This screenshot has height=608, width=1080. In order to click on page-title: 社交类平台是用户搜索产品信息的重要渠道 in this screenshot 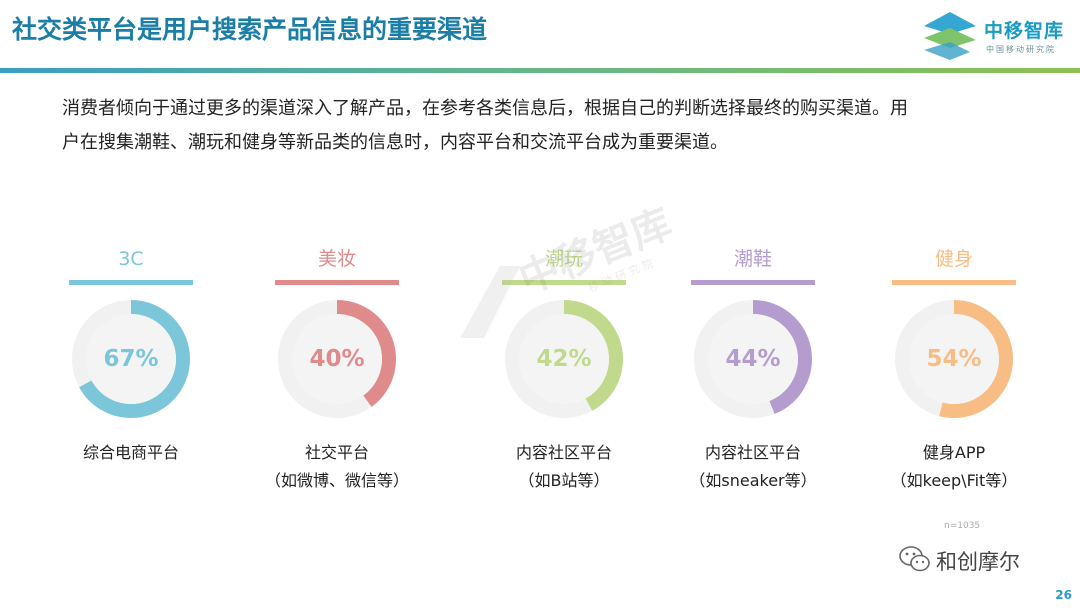, I will do `click(250, 29)`.